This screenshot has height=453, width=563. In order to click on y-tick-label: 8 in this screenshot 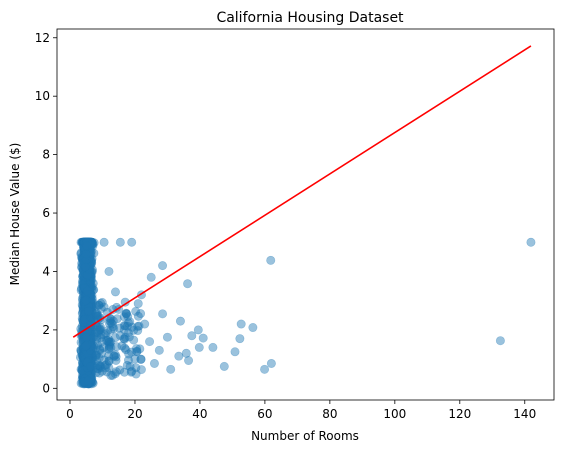, I will do `click(46, 155)`.